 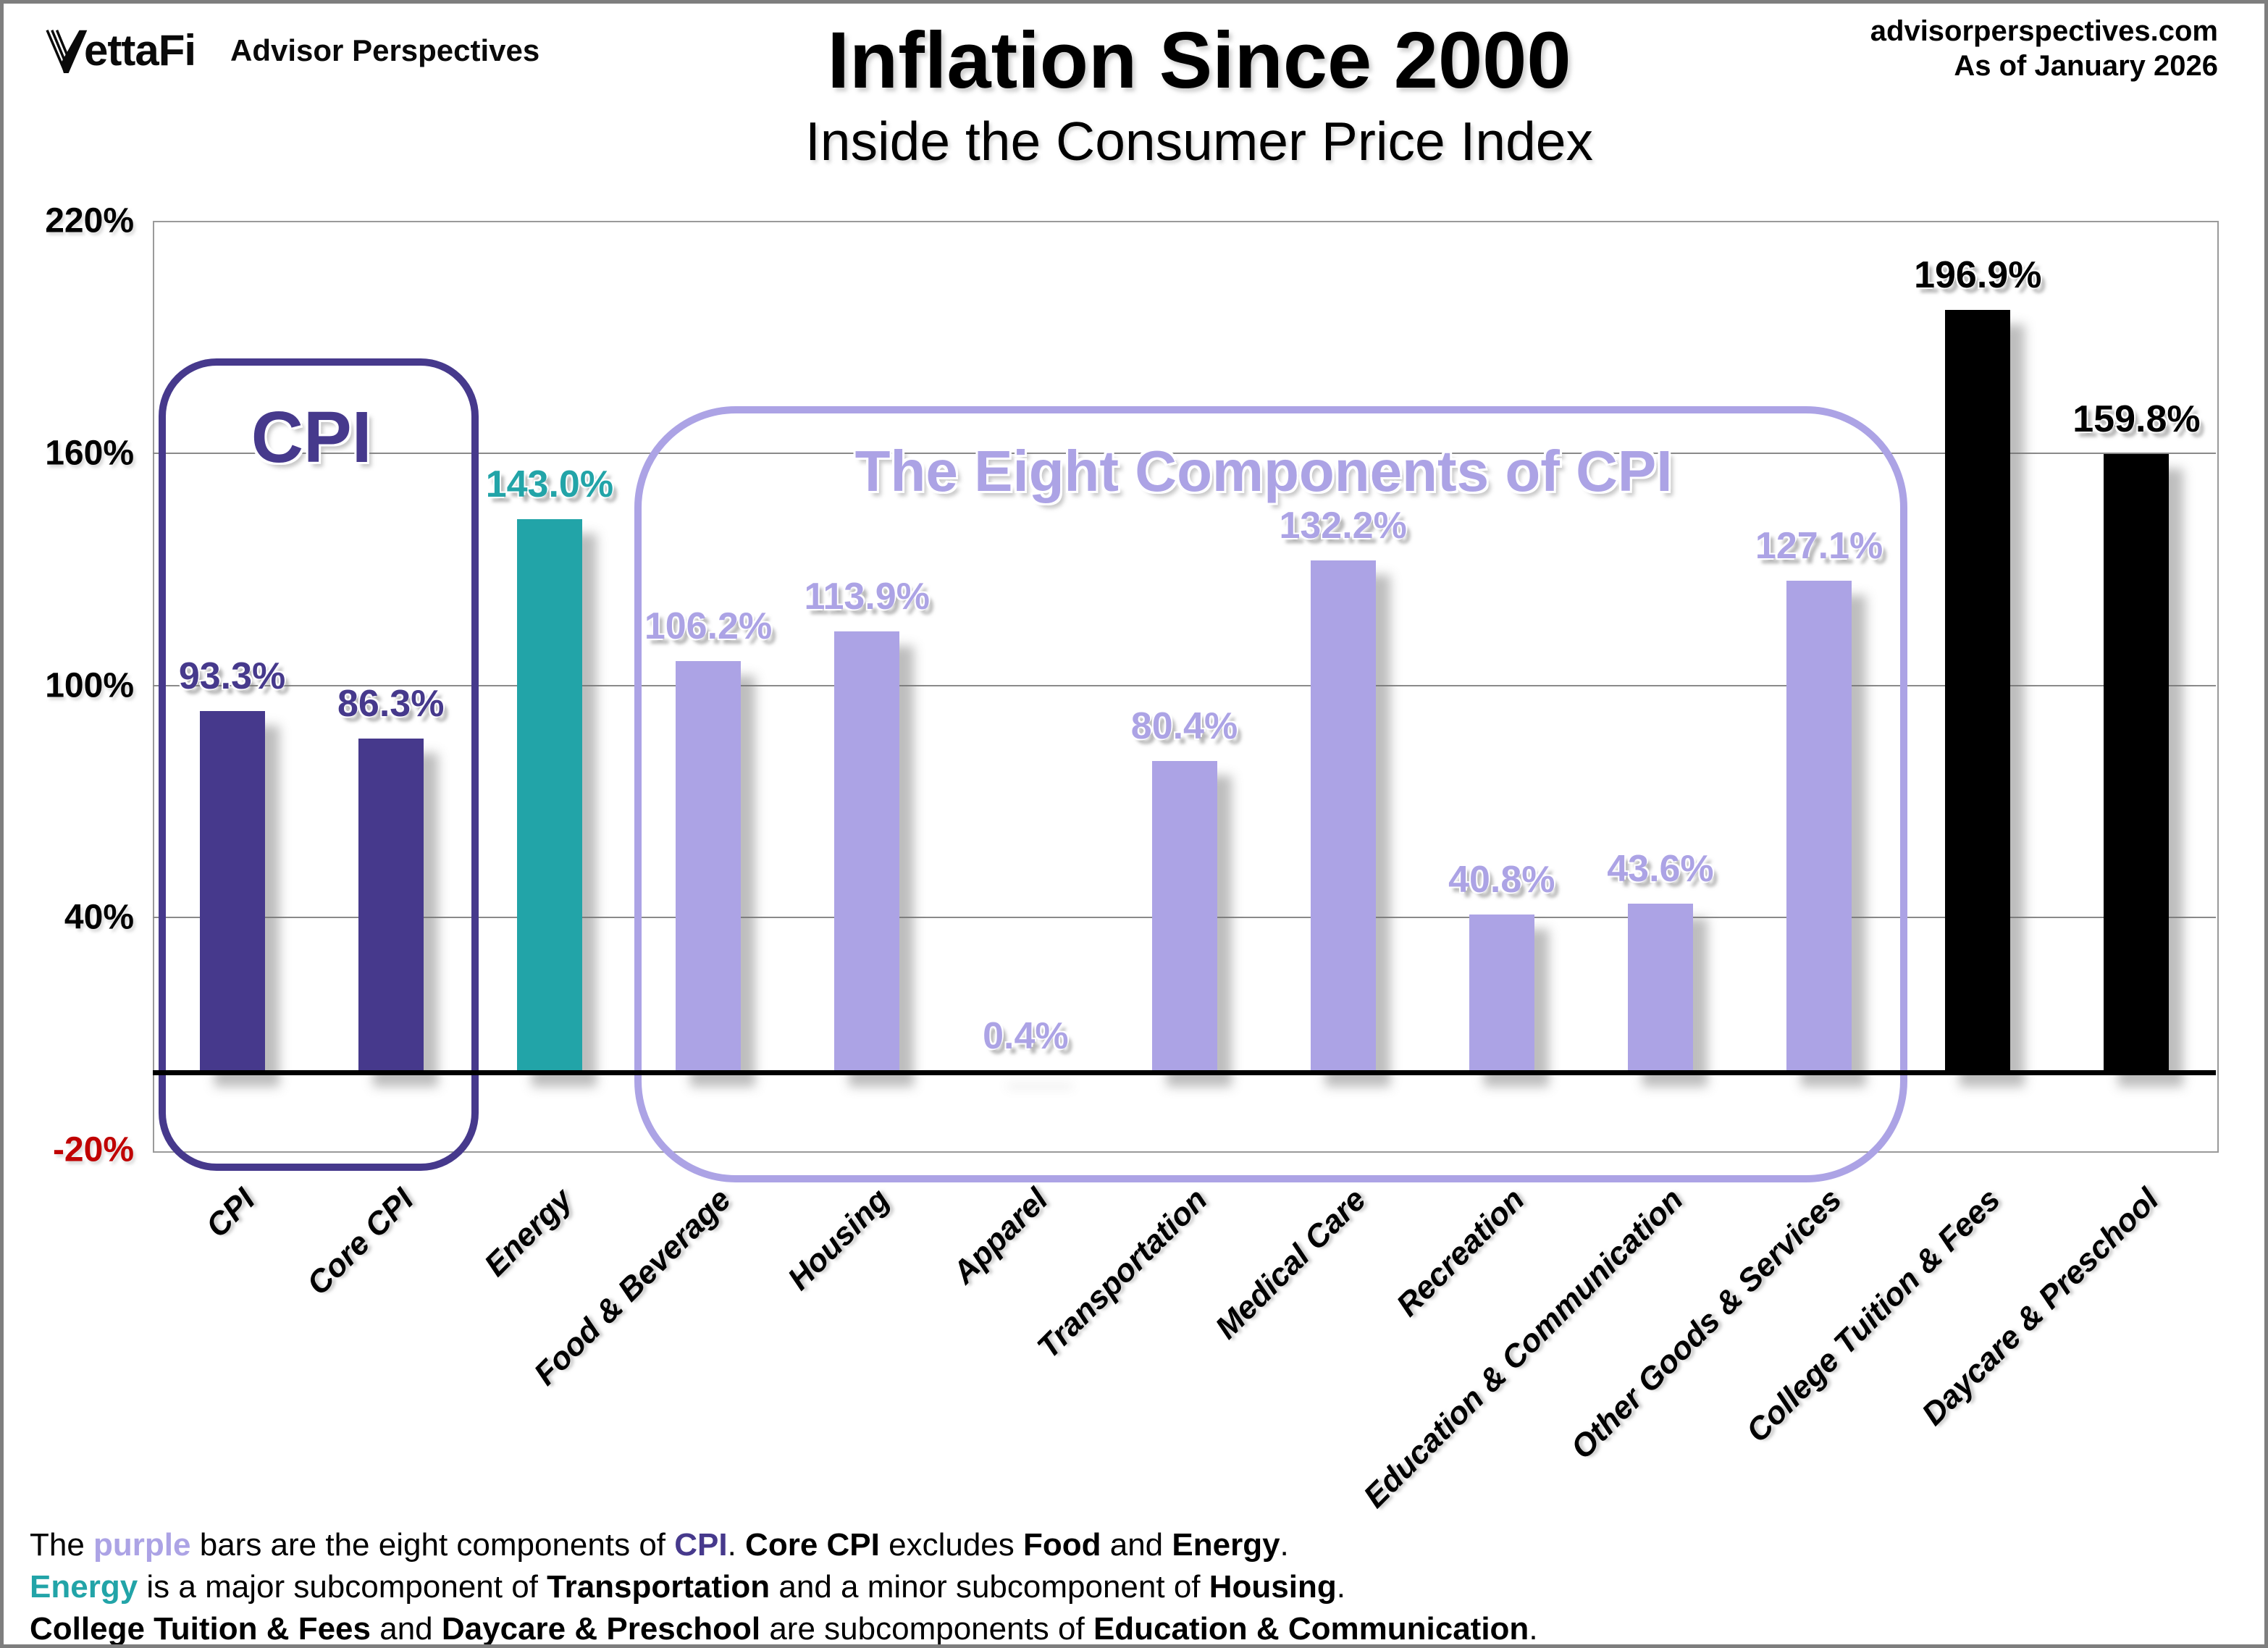 What do you see at coordinates (708, 626) in the screenshot?
I see `bar-value-food-beverage: 106.2%` at bounding box center [708, 626].